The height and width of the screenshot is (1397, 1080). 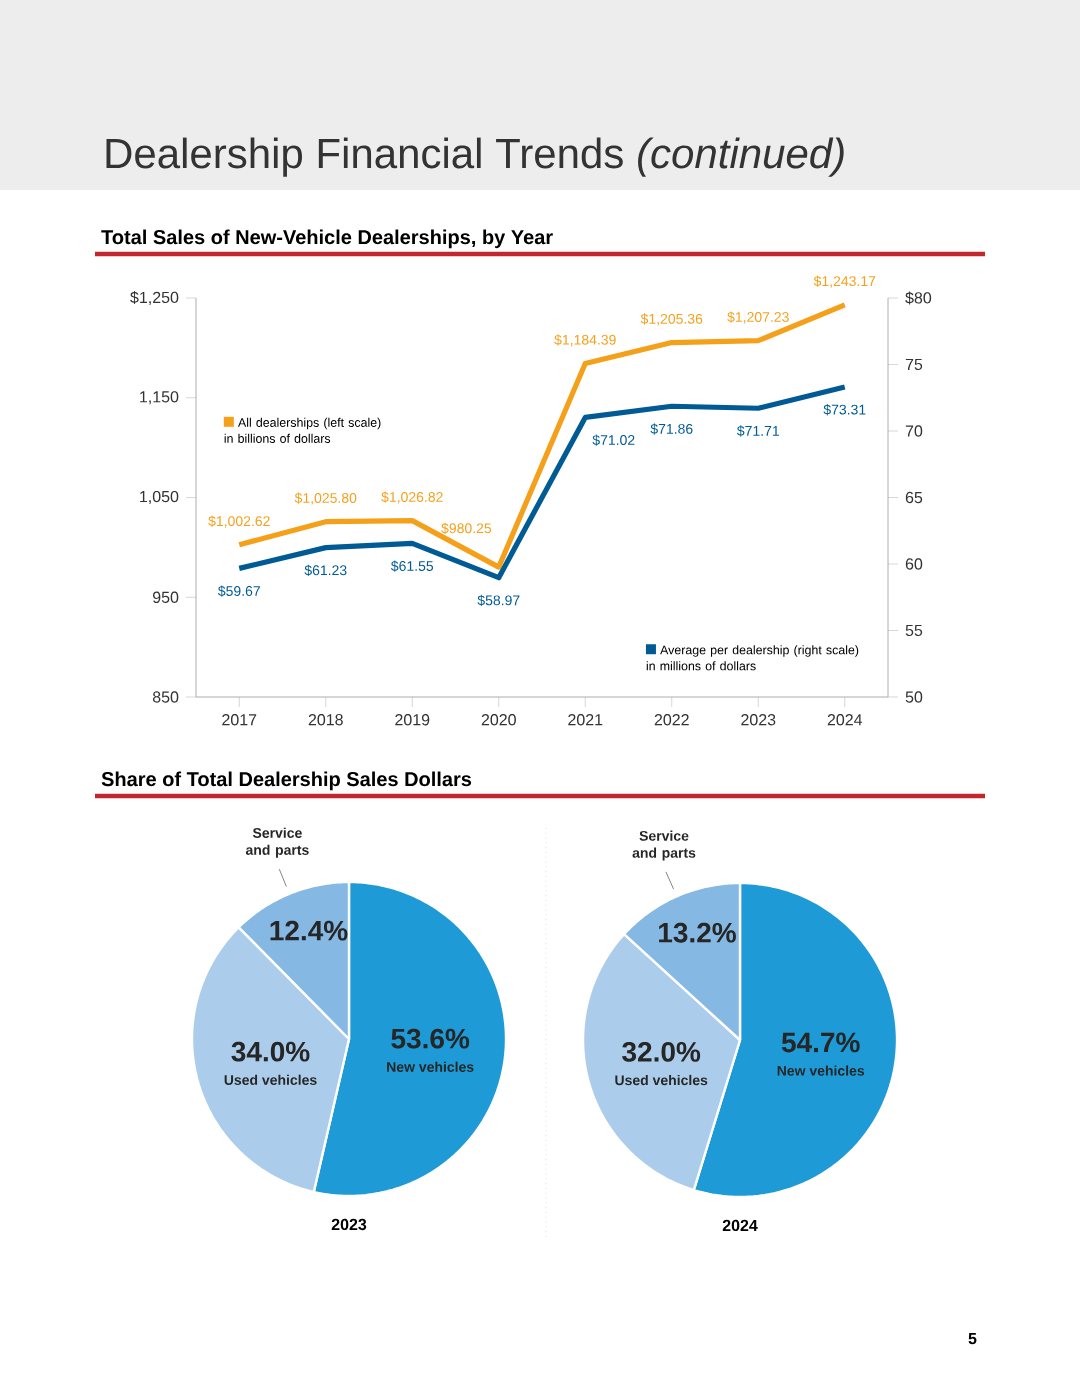 What do you see at coordinates (918, 298) in the screenshot?
I see `y2-tick-label: $80` at bounding box center [918, 298].